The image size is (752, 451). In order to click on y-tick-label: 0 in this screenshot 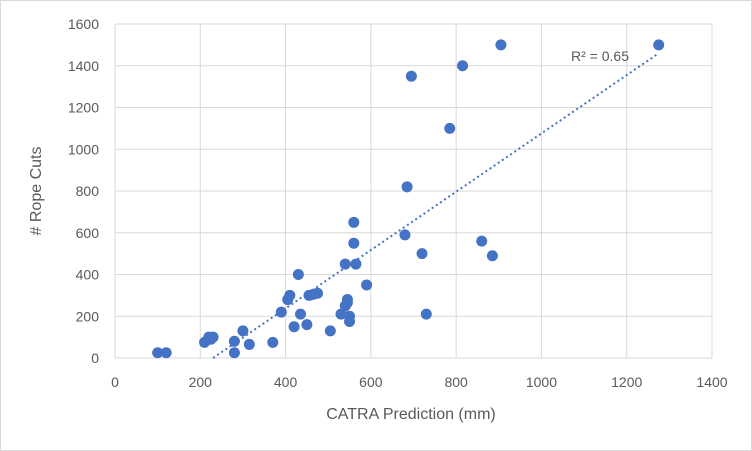, I will do `click(95, 358)`.